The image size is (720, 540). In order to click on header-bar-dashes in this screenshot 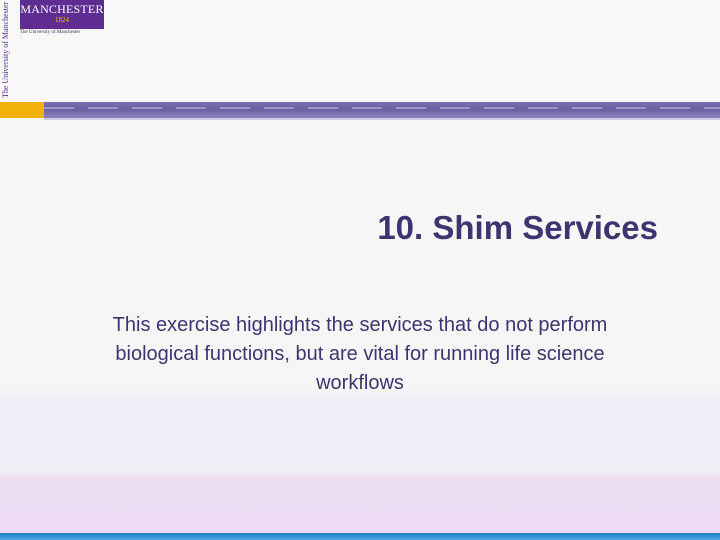, I will do `click(382, 108)`.